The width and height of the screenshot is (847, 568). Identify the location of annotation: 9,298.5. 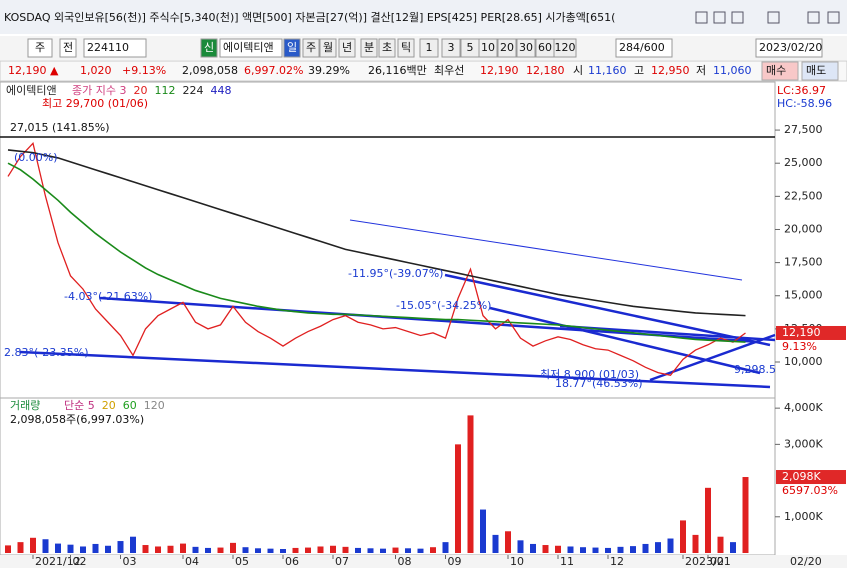
(755, 369).